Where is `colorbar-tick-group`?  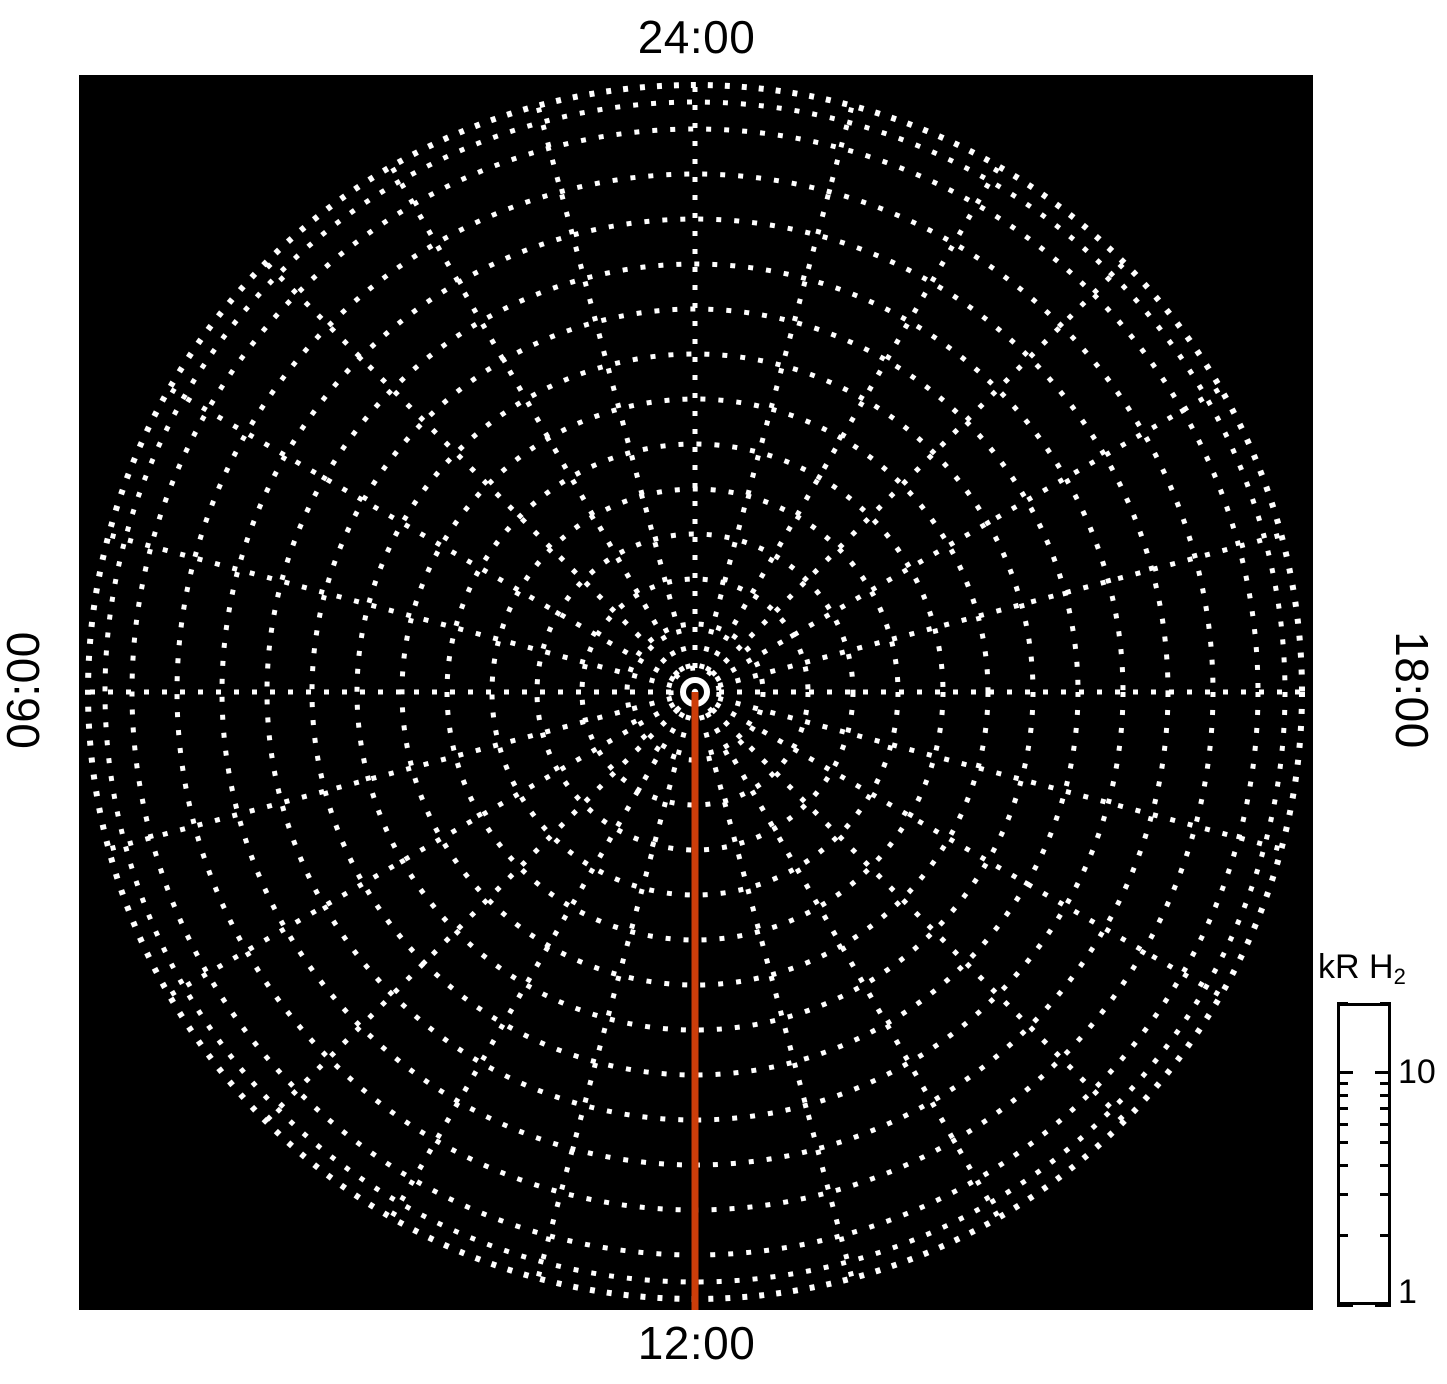
colorbar-tick-group is located at coordinates (1364, 1154).